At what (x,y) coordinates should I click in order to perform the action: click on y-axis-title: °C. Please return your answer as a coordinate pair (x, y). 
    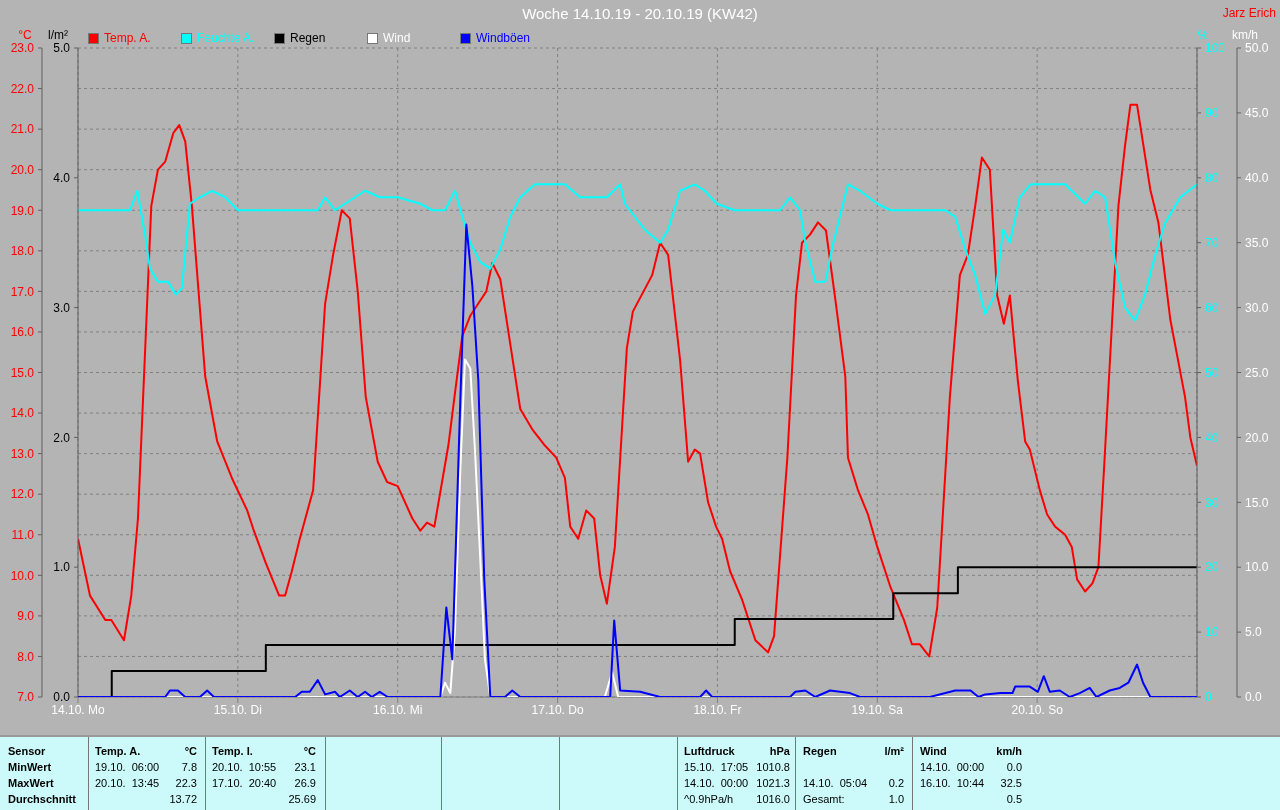
    Looking at the image, I should click on (25, 35).